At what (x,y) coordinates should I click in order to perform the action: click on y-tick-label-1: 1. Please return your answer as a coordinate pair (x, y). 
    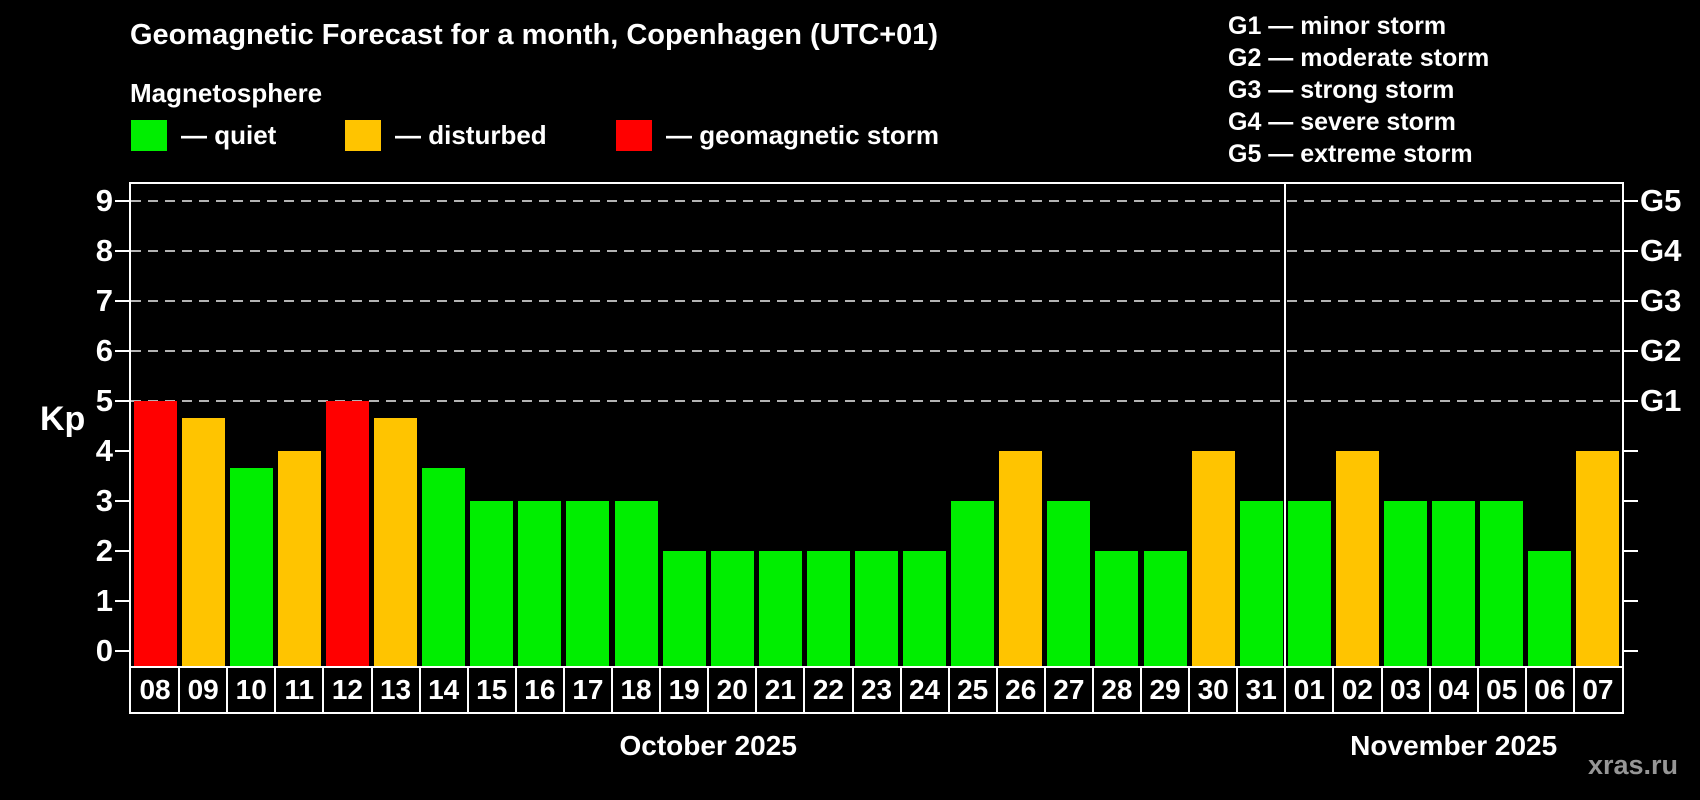
    Looking at the image, I should click on (104, 600).